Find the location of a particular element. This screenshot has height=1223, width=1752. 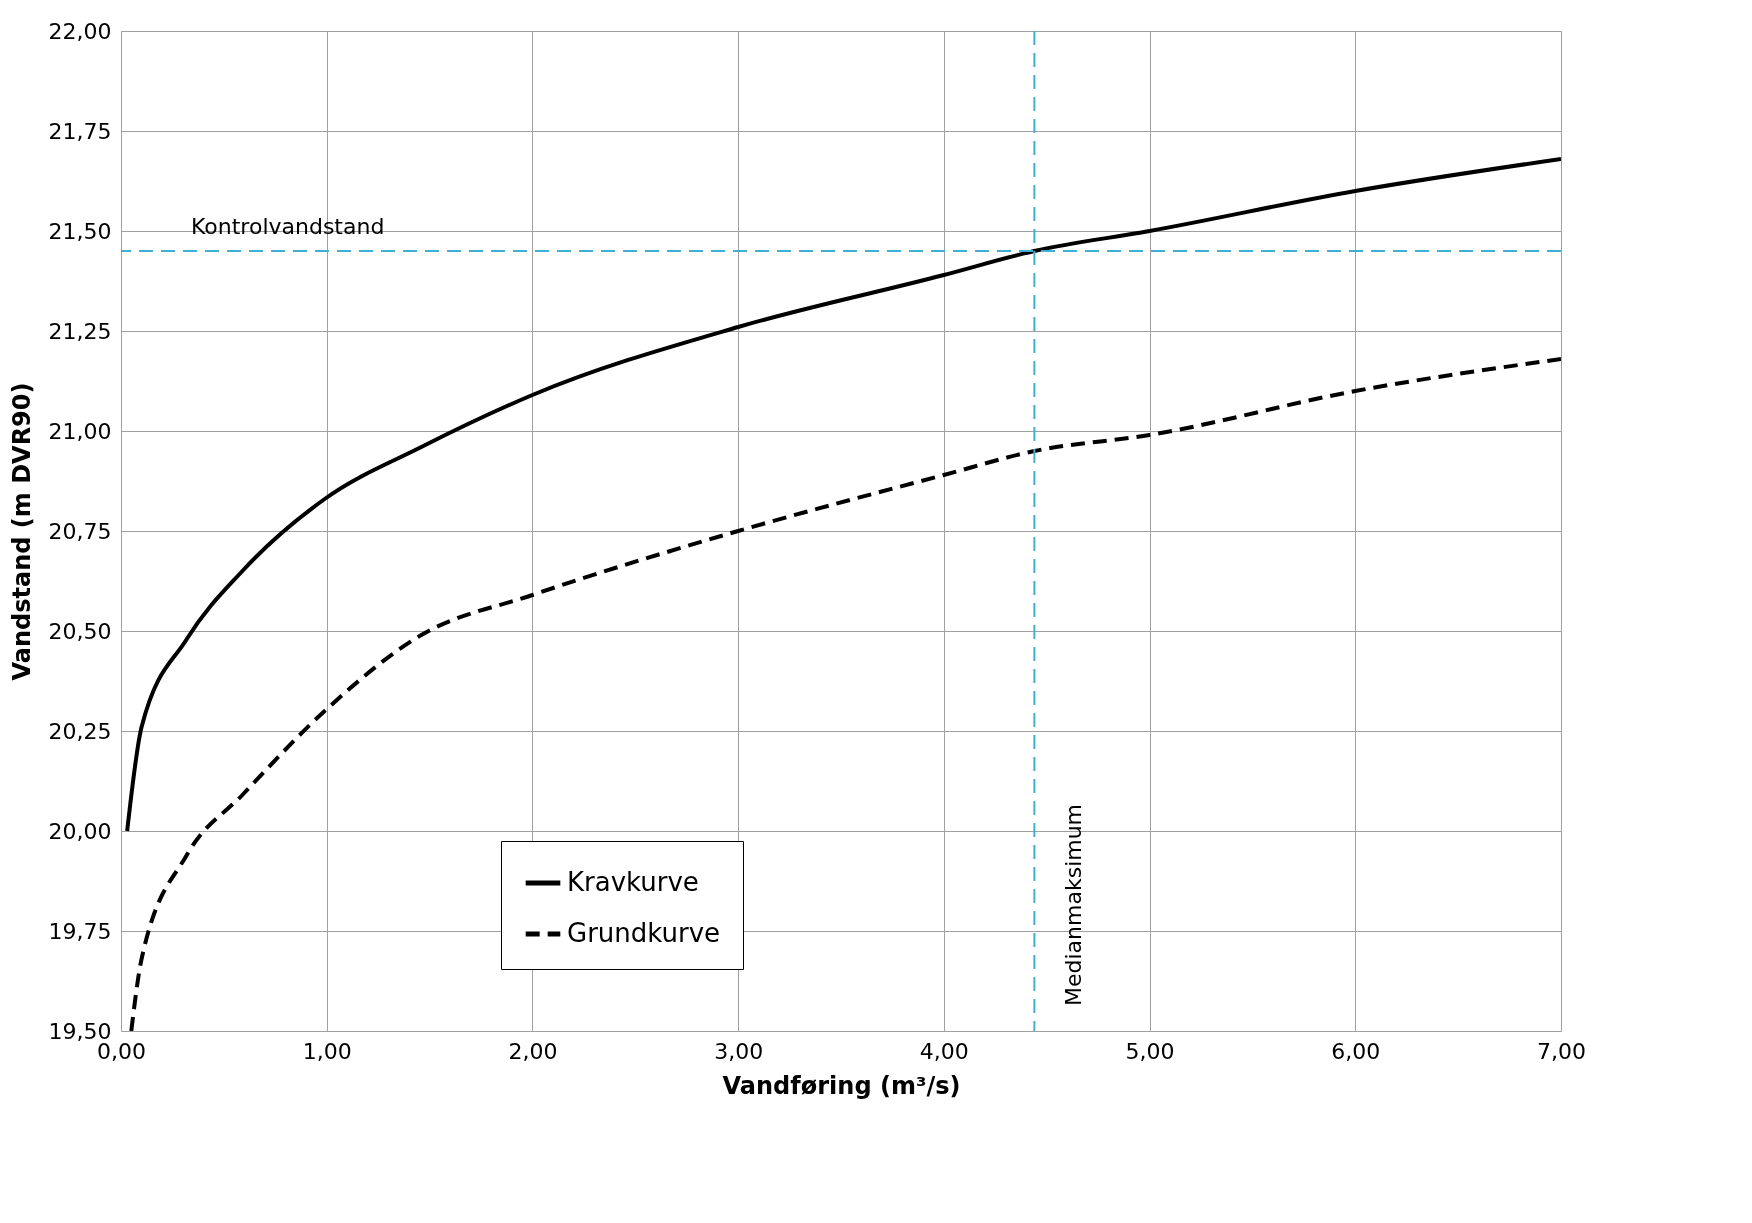

y-tick-label: 20,25 is located at coordinates (80, 731).